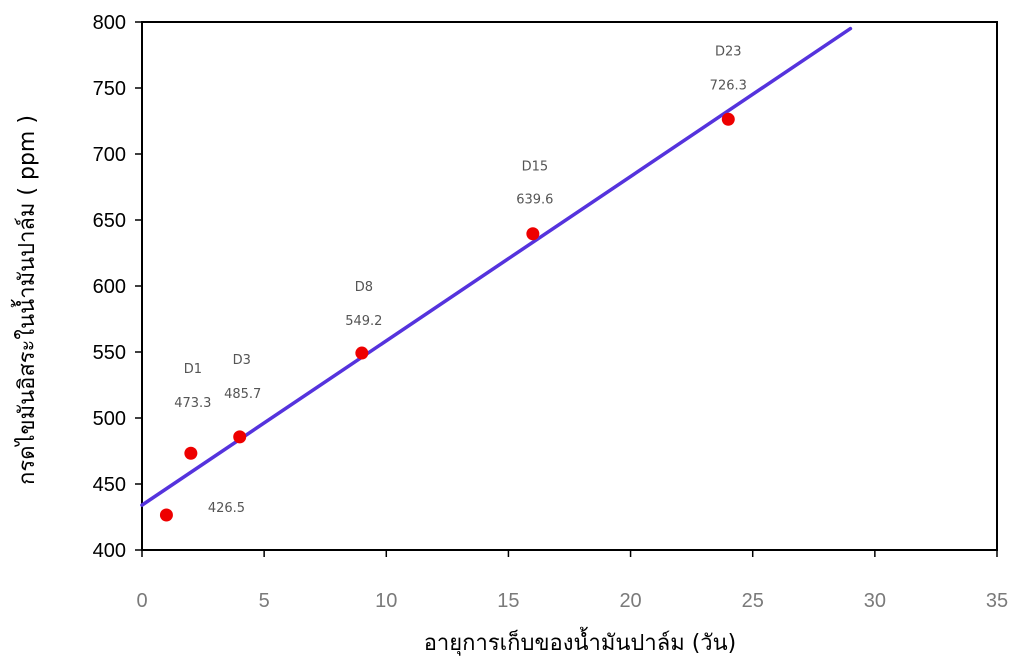 The width and height of the screenshot is (1013, 664). What do you see at coordinates (534, 200) in the screenshot?
I see `point-value-label: 639.6` at bounding box center [534, 200].